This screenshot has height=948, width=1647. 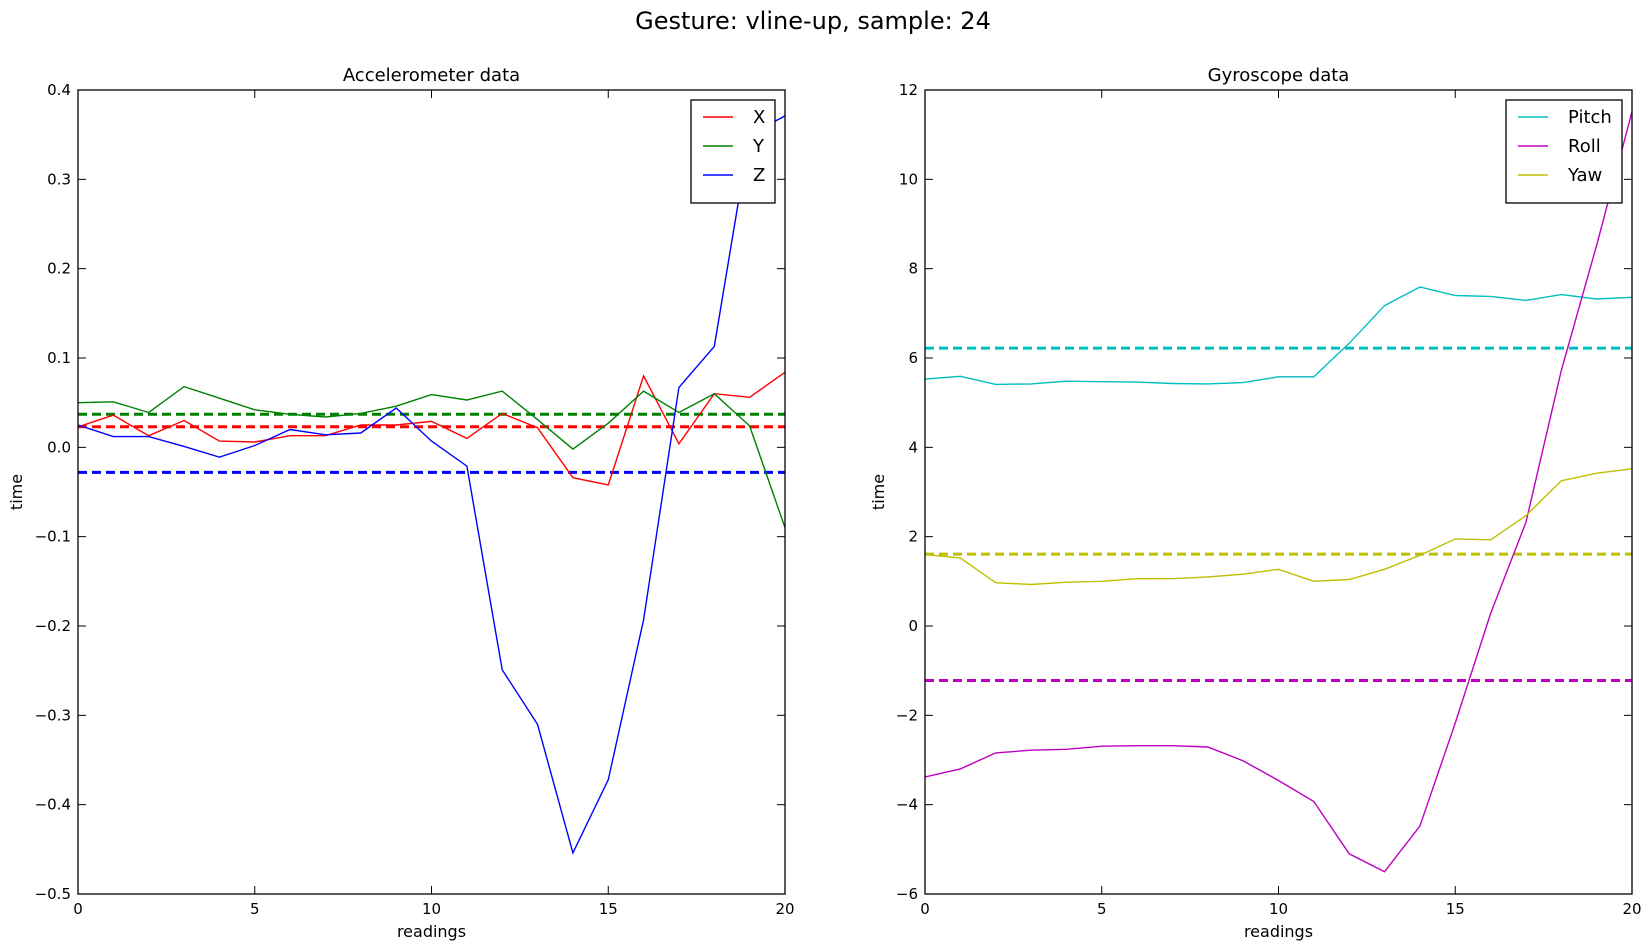 What do you see at coordinates (758, 146) in the screenshot?
I see `legend-label-y: Y` at bounding box center [758, 146].